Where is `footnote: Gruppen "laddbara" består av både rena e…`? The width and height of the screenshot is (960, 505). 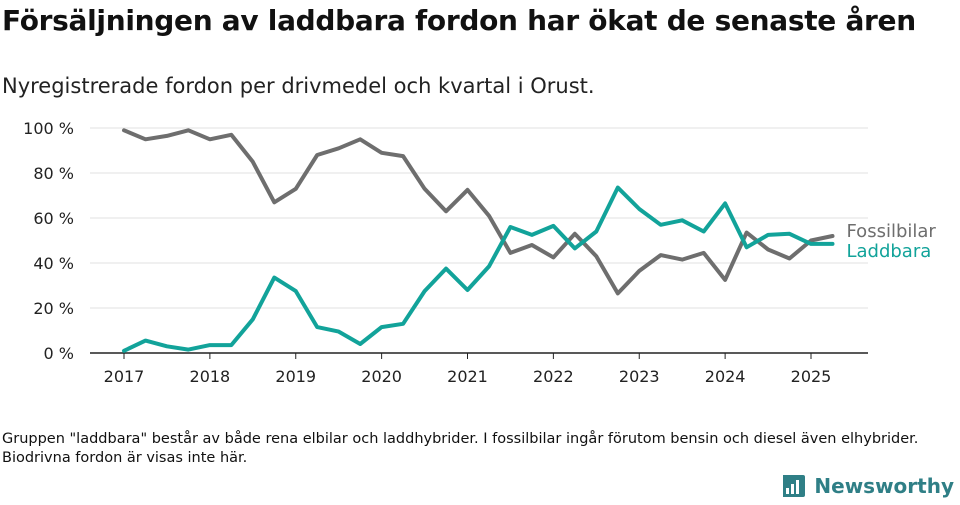 footnote: Gruppen "laddbara" består av både rena e… is located at coordinates (460, 448).